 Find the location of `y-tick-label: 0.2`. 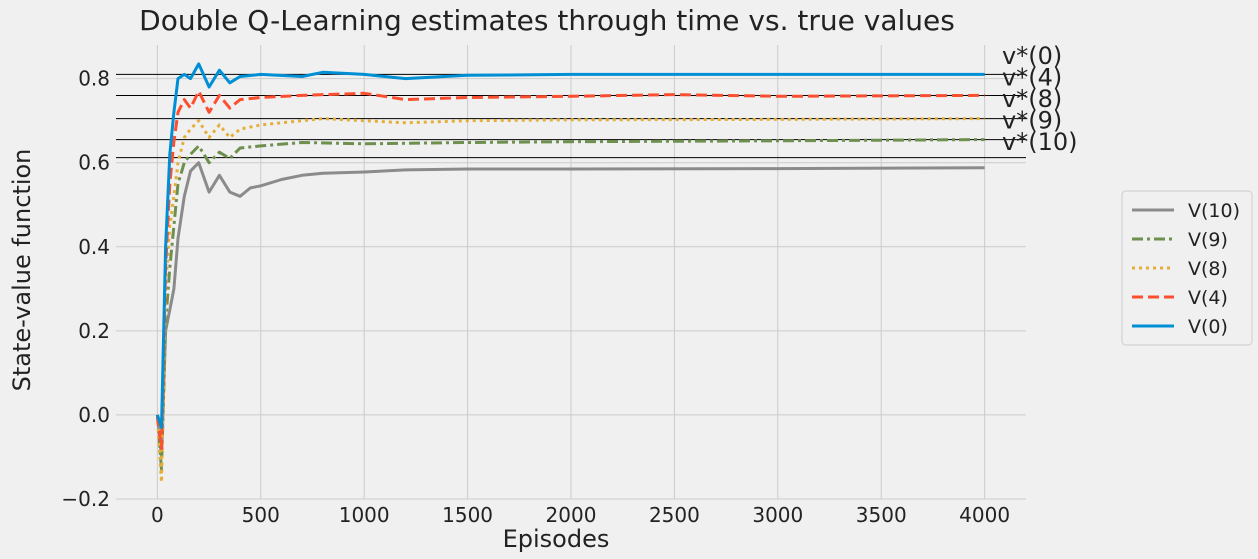

y-tick-label: 0.2 is located at coordinates (94, 331).